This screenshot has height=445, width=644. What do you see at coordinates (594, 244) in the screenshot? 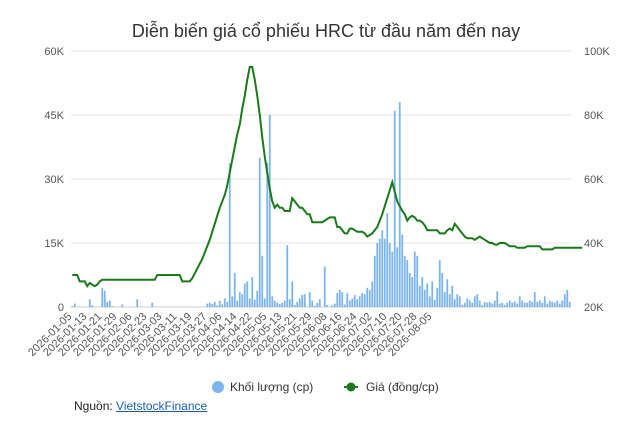
I see `right-tick-label: 40K` at bounding box center [594, 244].